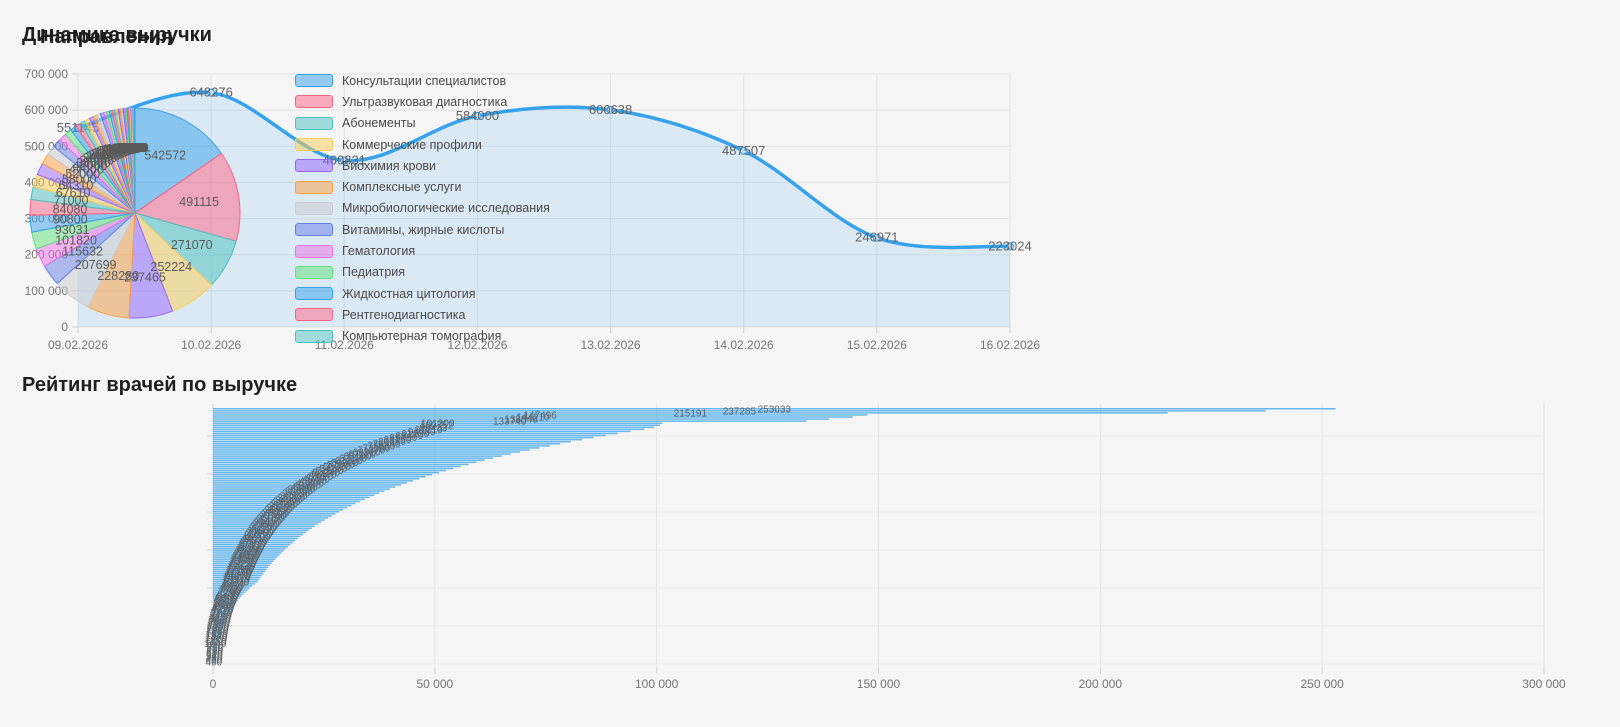 Image resolution: width=1620 pixels, height=727 pixels. What do you see at coordinates (422, 144) in the screenshot?
I see `legend-item: Коммерческие профили` at bounding box center [422, 144].